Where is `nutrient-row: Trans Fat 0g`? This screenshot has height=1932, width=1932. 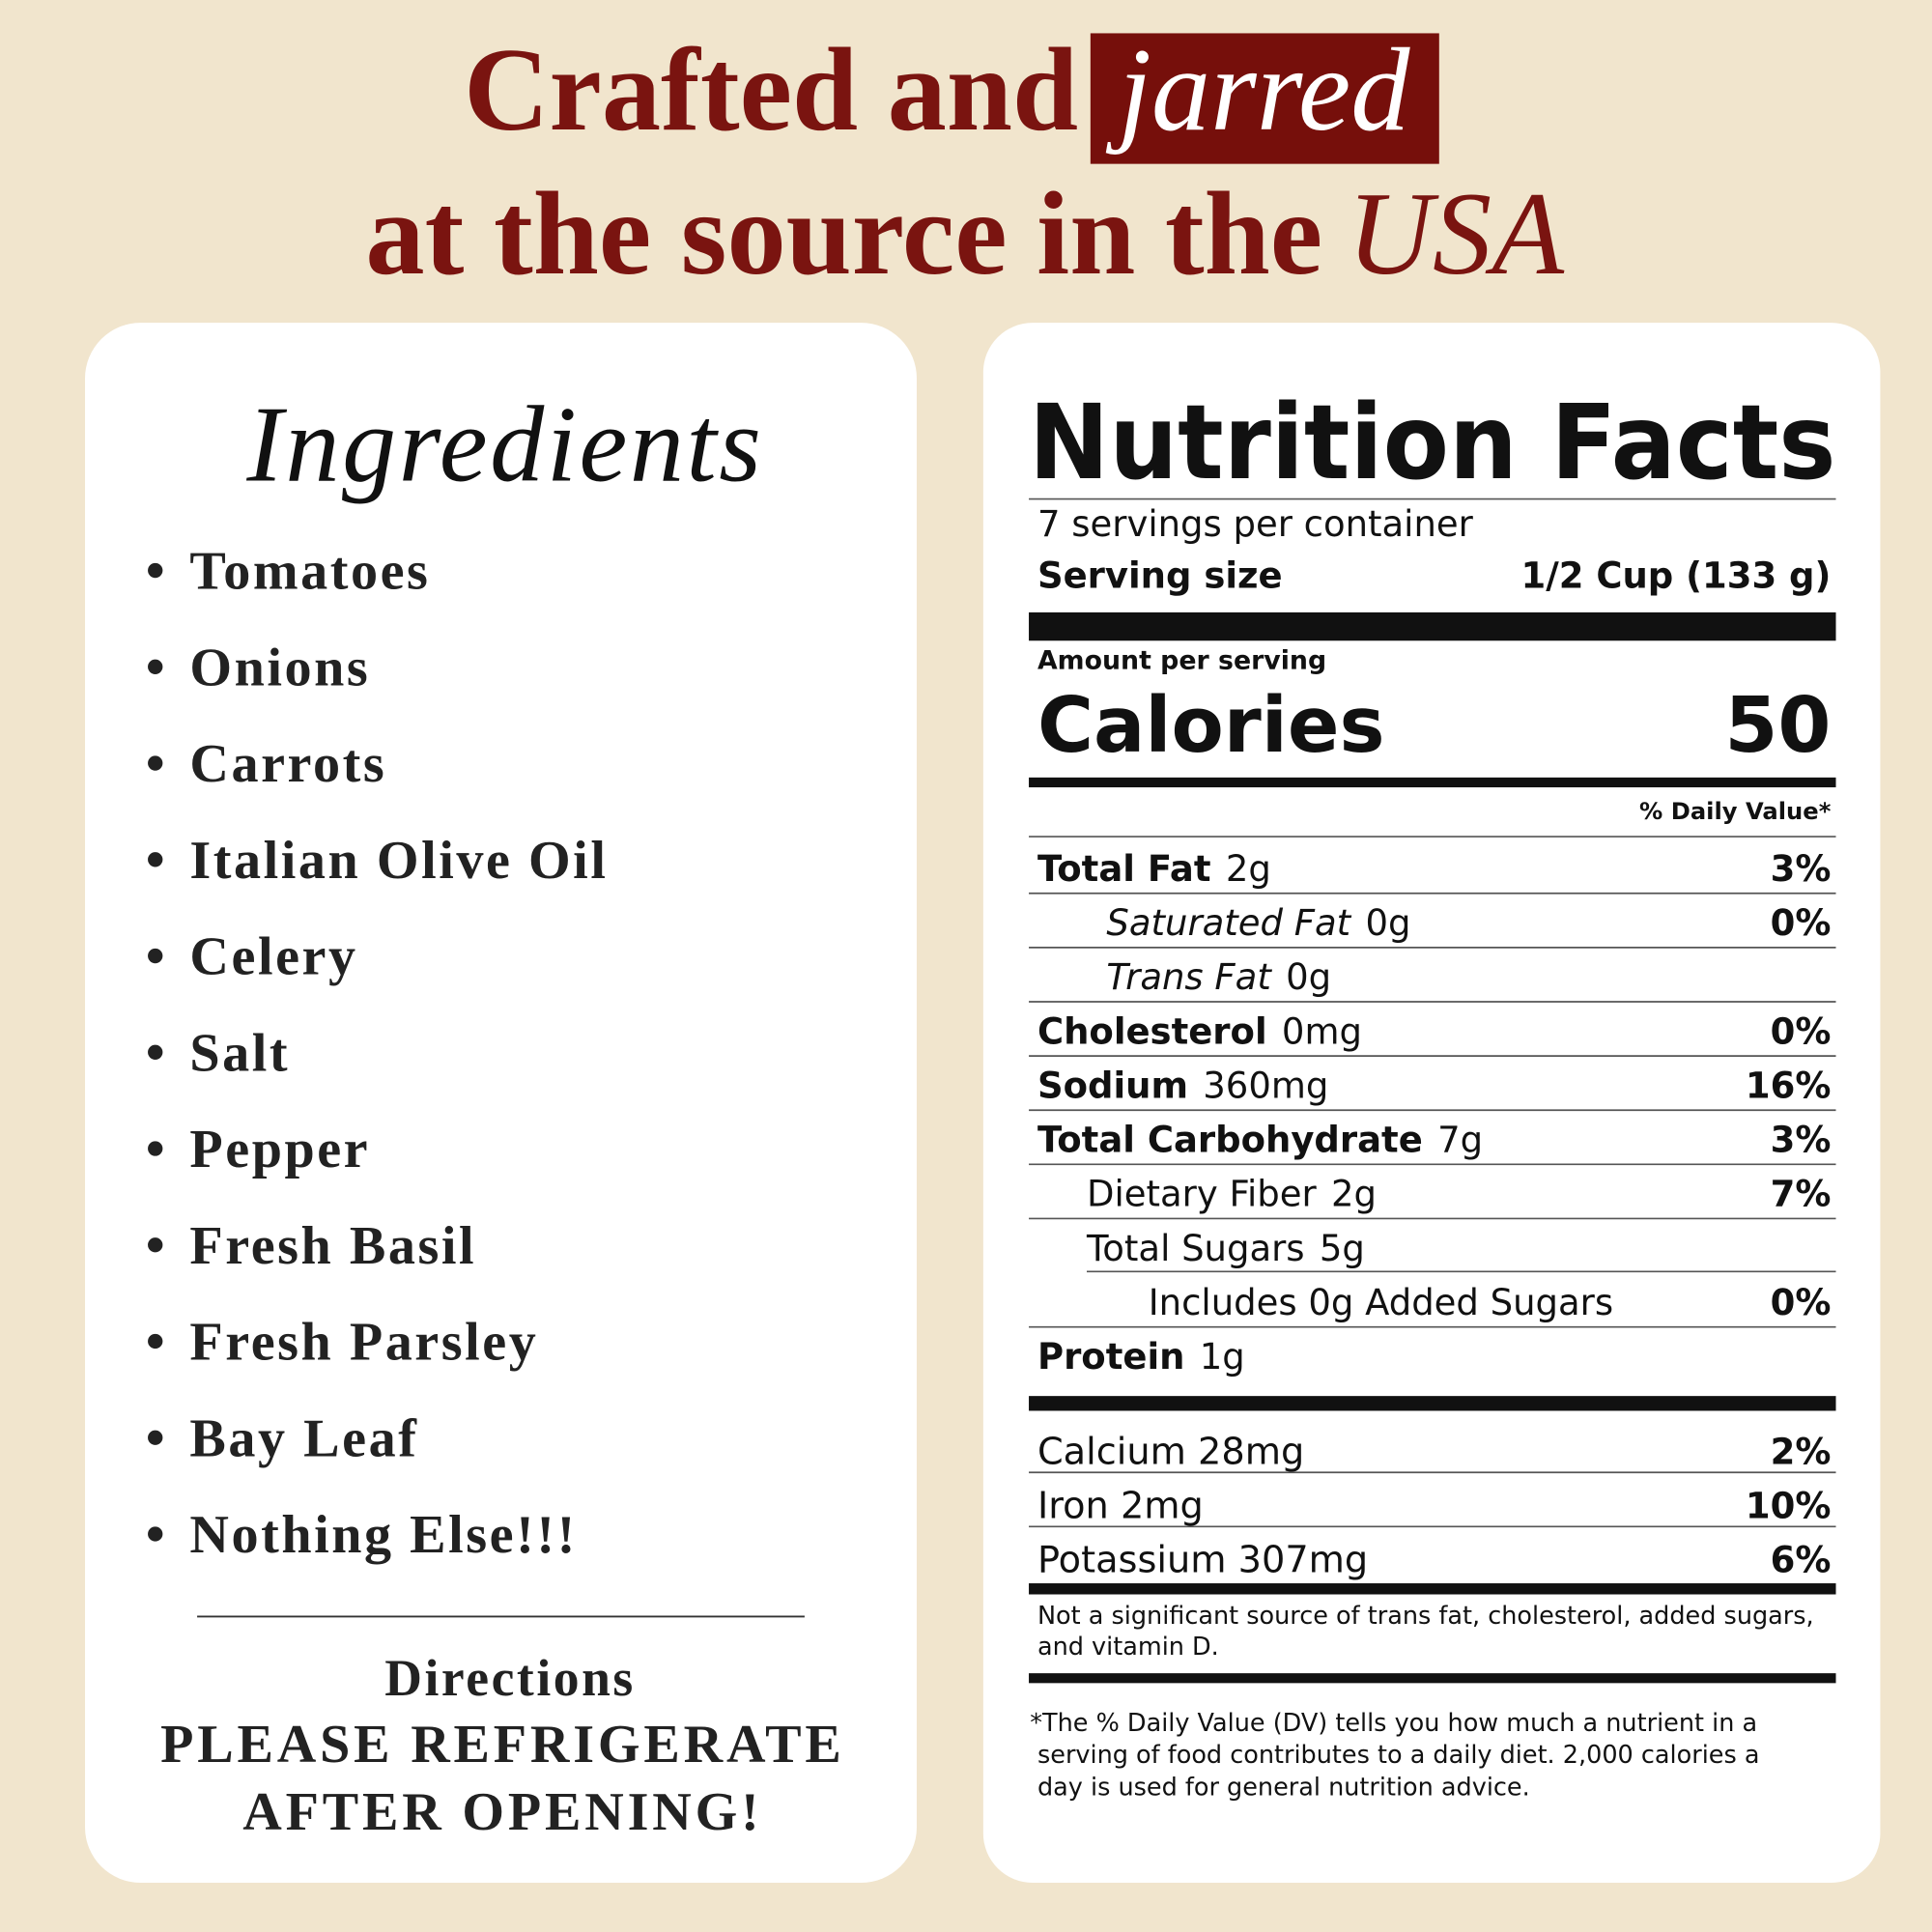 nutrient-row: Trans Fat 0g is located at coordinates (1218, 977).